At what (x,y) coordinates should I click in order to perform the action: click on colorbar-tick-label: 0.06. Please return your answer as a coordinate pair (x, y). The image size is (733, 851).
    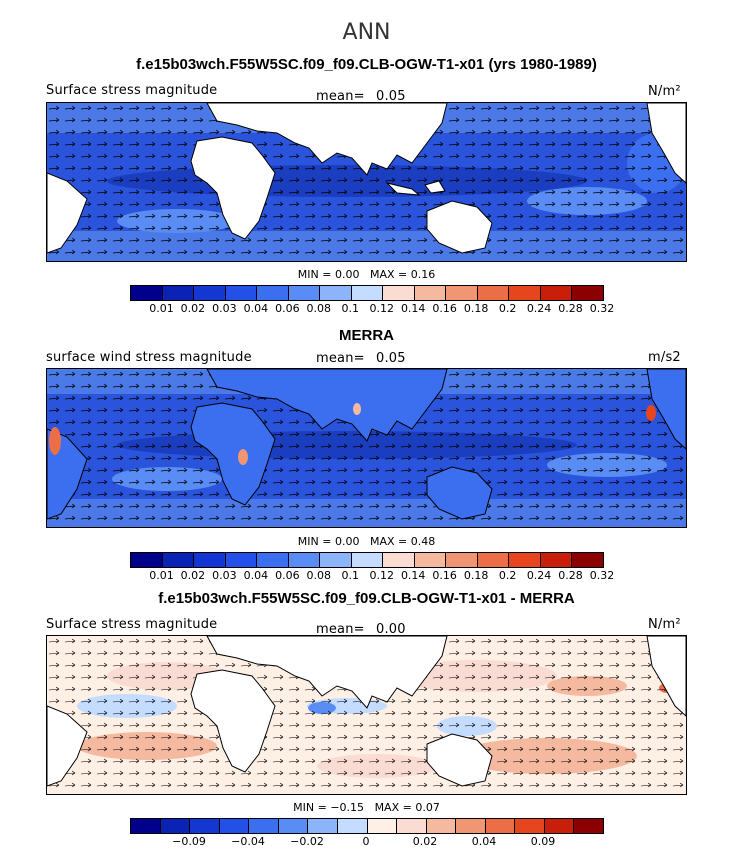
    Looking at the image, I should click on (287, 308).